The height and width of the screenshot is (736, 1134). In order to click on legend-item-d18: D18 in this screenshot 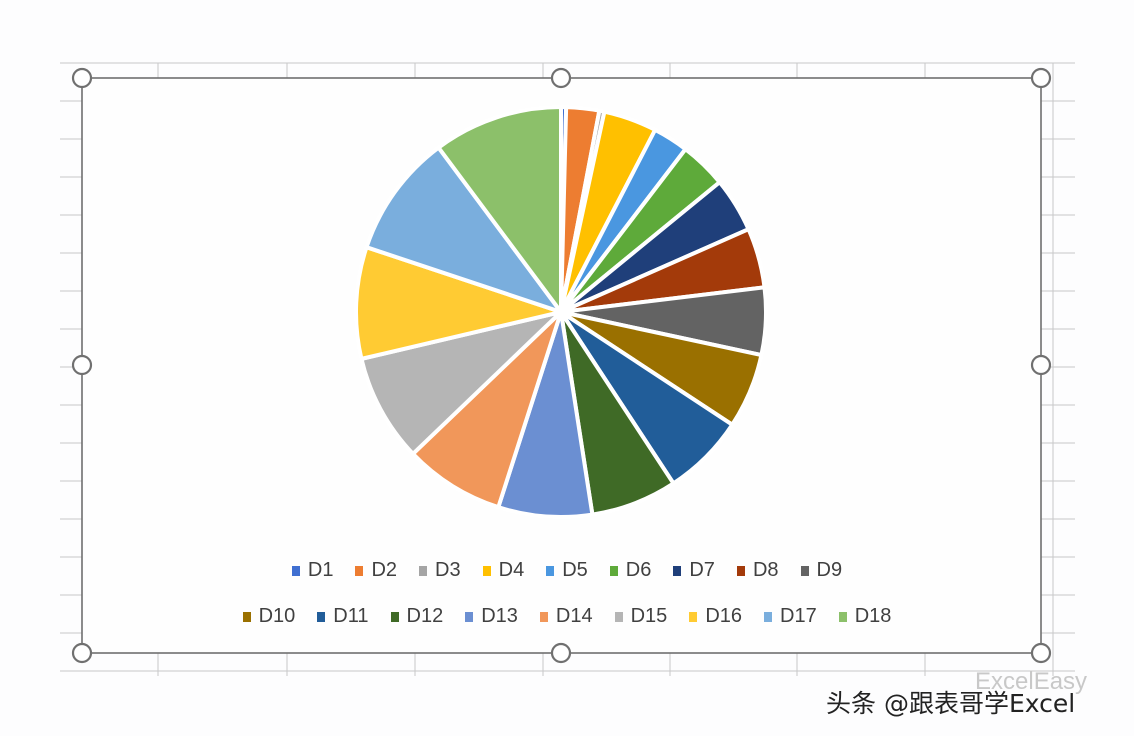, I will do `click(865, 616)`.